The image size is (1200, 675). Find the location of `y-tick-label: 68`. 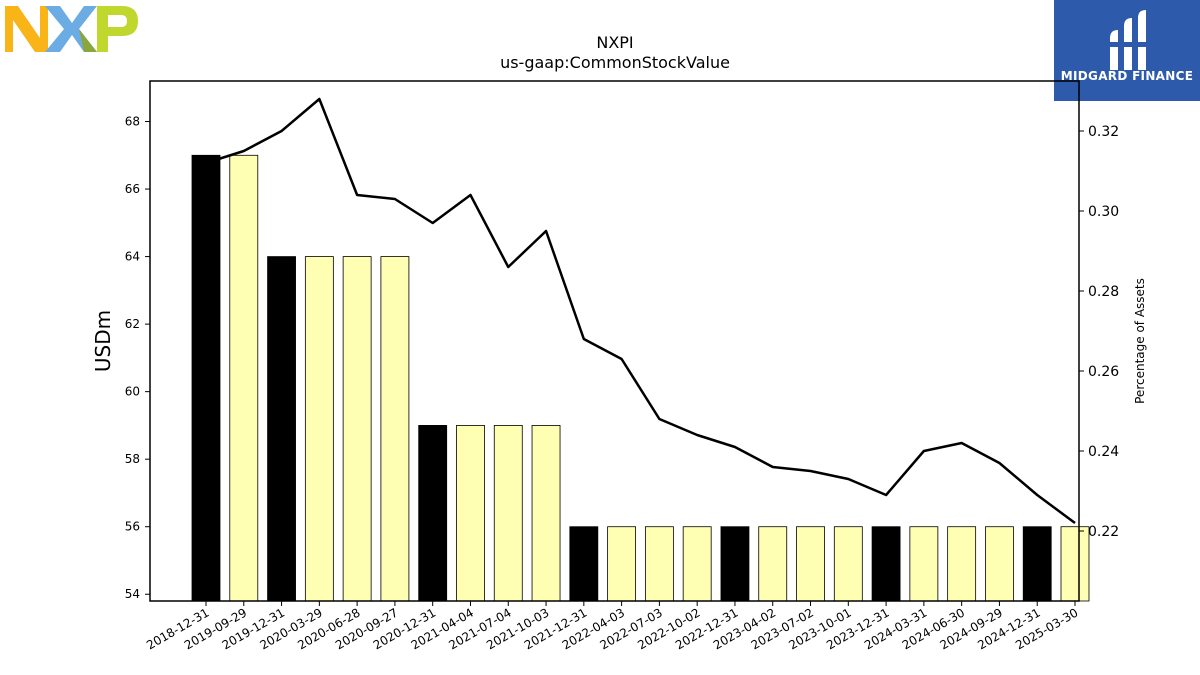

y-tick-label: 68 is located at coordinates (132, 122).